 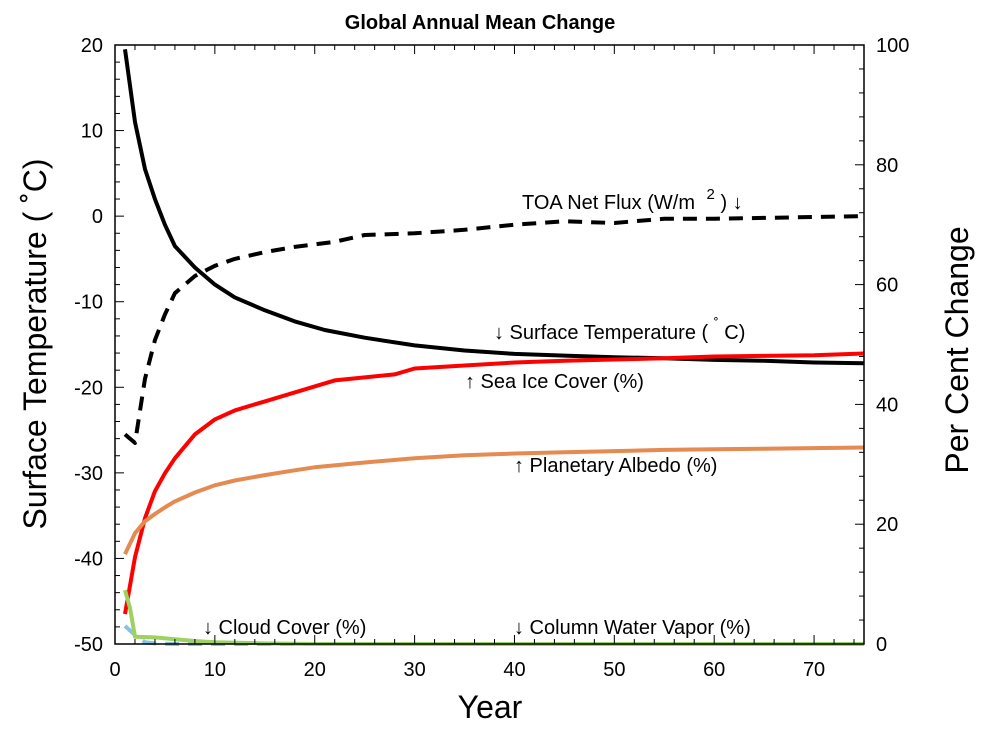 What do you see at coordinates (490, 707) in the screenshot?
I see `x-axis-title: Year` at bounding box center [490, 707].